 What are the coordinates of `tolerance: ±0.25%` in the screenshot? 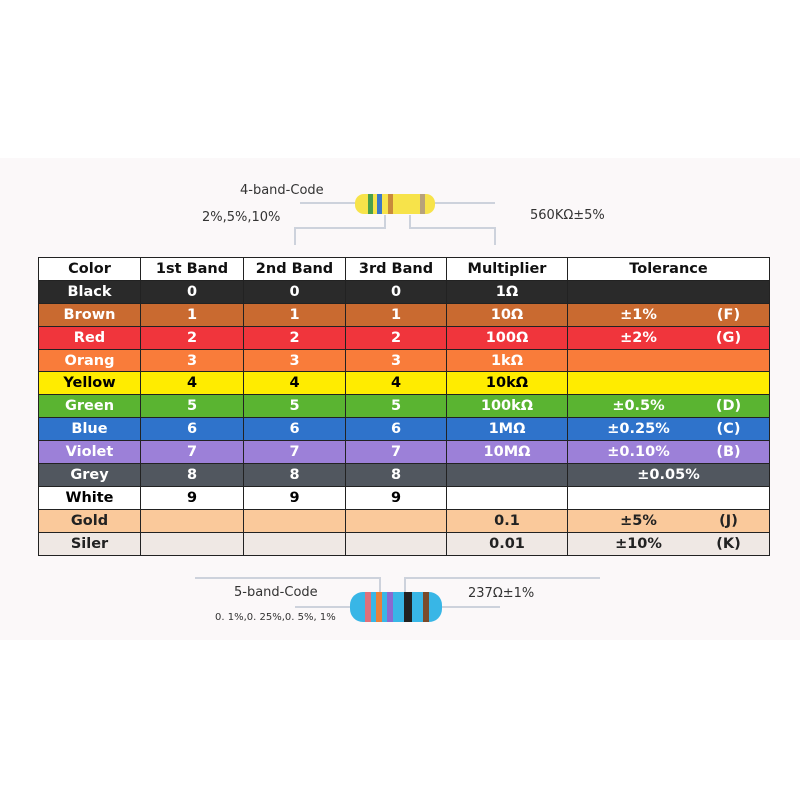 It's located at (638, 429).